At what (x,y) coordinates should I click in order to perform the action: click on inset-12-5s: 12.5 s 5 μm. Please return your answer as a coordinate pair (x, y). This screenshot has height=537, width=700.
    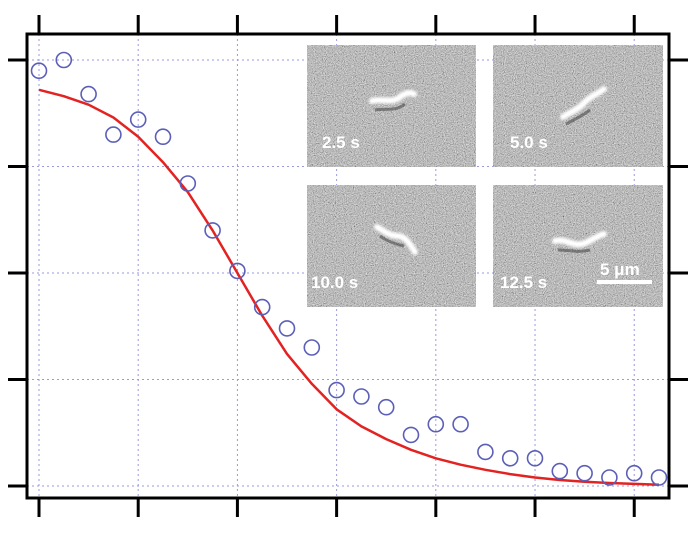
    Looking at the image, I should click on (578, 246).